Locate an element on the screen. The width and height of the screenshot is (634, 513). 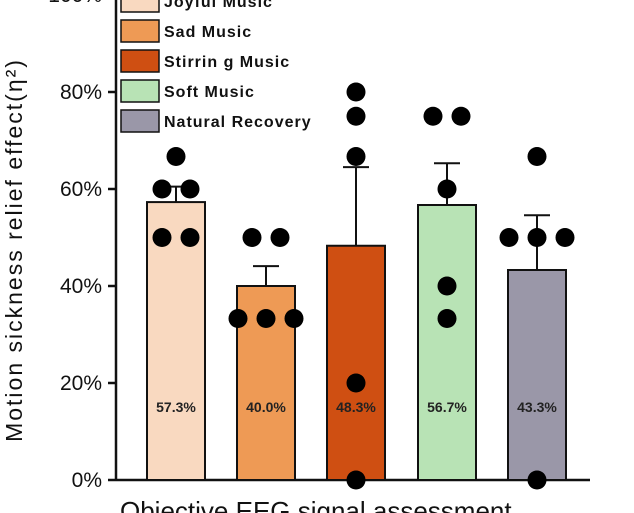
value-labels: 57.3% 40.0% 48.3% 56.7% 43.3% is located at coordinates (356, 407).